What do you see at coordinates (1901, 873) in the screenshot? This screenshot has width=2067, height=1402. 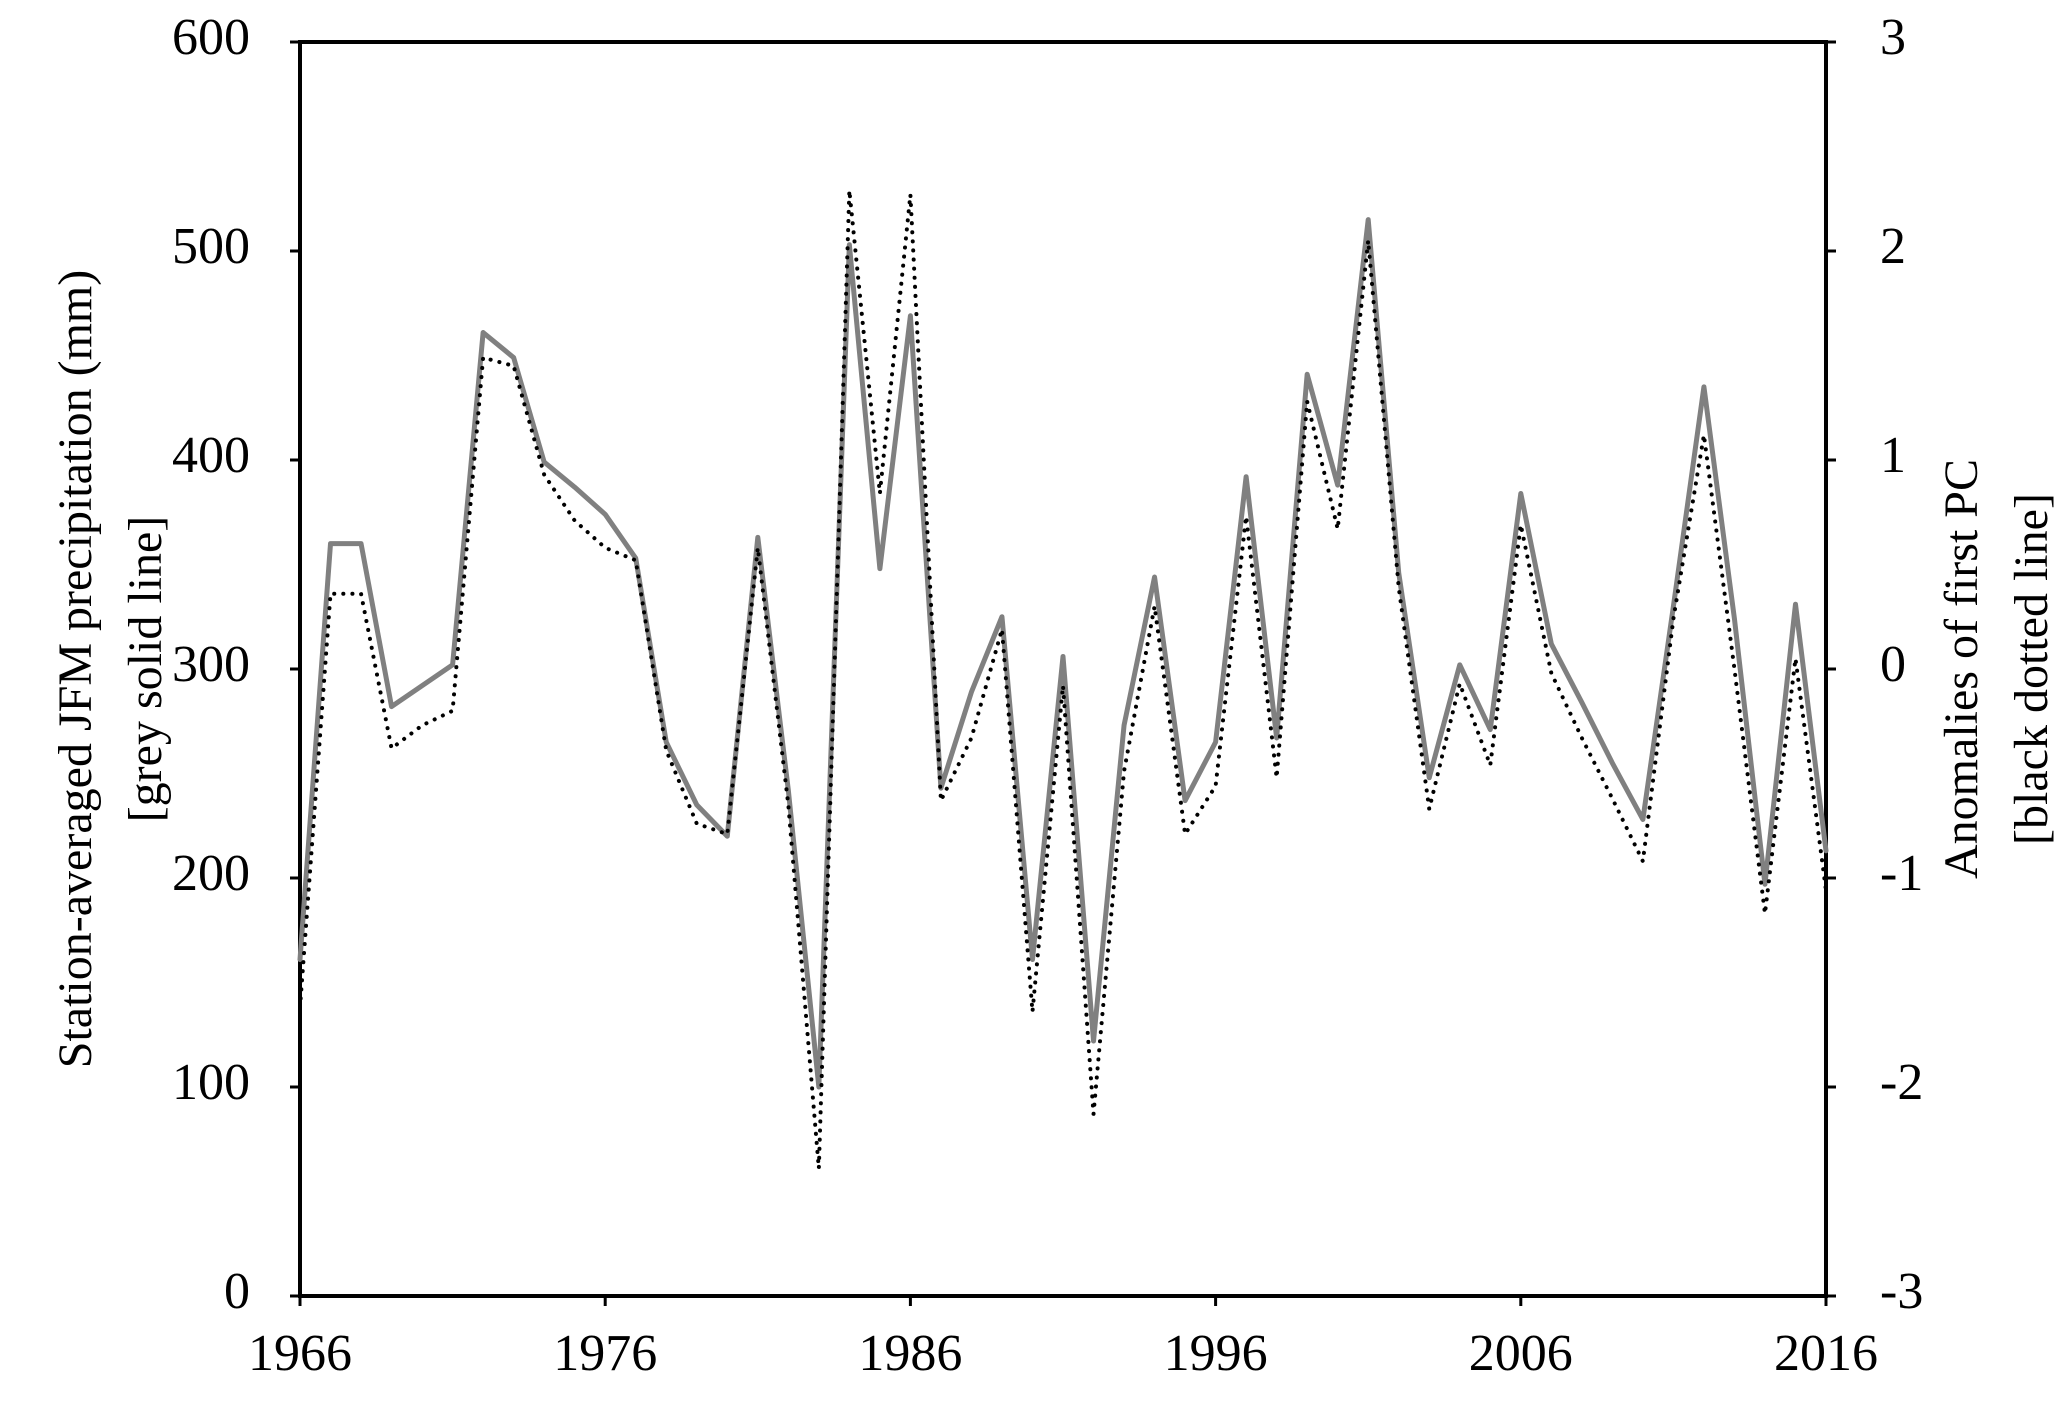 I see `y2-tick-label: -1` at bounding box center [1901, 873].